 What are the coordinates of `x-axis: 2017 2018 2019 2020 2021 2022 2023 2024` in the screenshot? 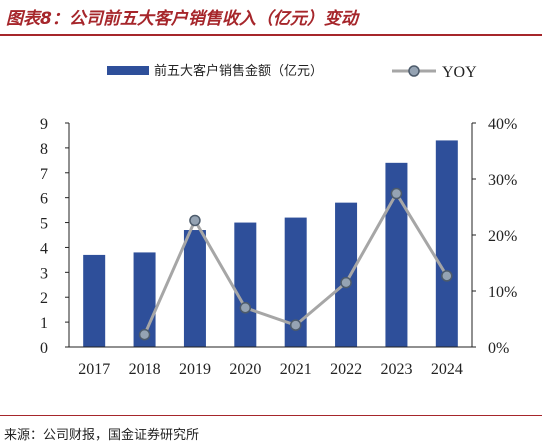 It's located at (270, 362).